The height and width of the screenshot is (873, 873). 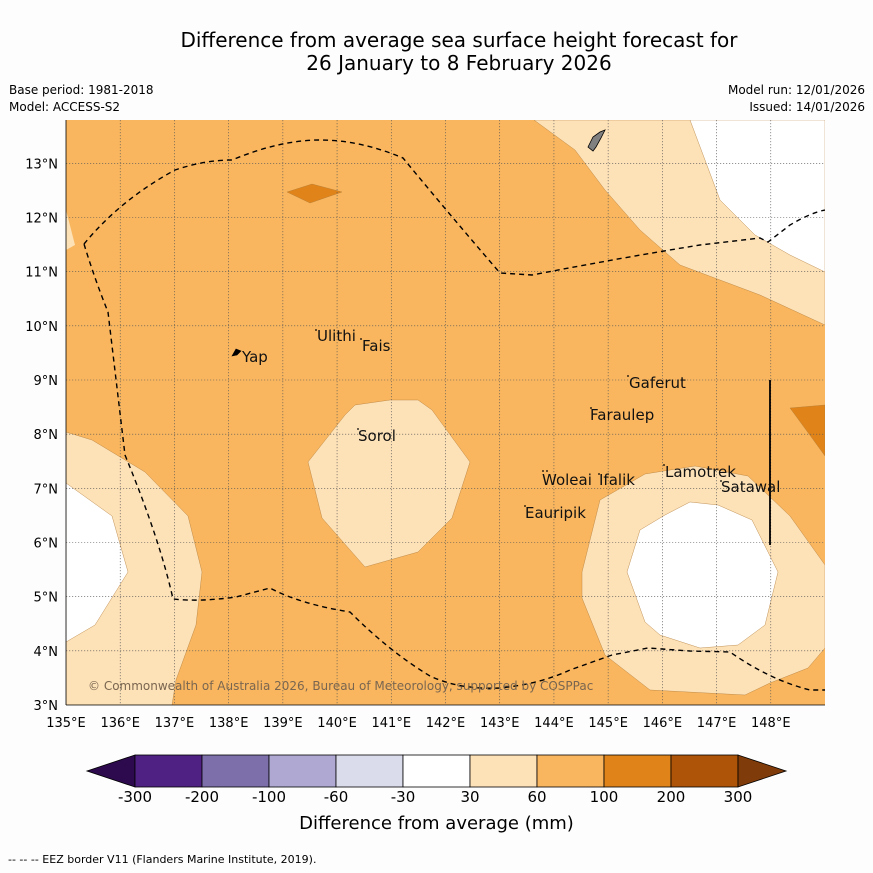 What do you see at coordinates (229, 723) in the screenshot?
I see `lon-label: 138°E` at bounding box center [229, 723].